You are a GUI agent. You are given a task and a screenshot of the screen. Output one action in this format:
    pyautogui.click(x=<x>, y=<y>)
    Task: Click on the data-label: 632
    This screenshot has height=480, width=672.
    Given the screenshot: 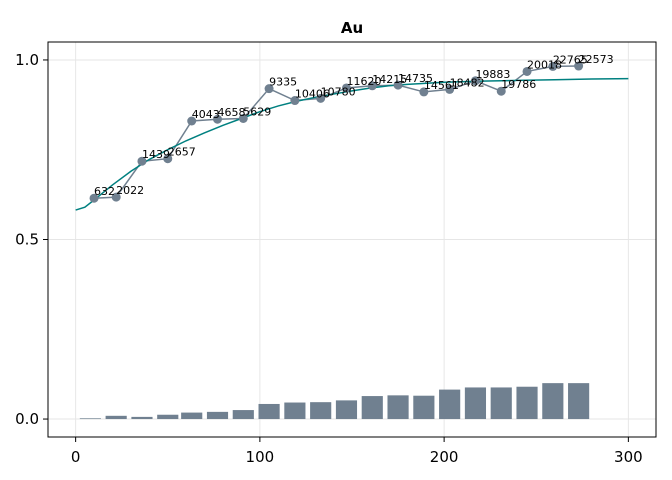 What is the action you would take?
    pyautogui.click(x=104, y=191)
    